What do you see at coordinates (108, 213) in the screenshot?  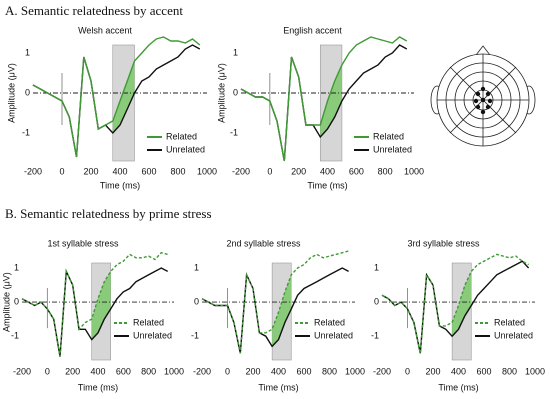 I see `section-title: B. Semantic relatedness by prime stress` at bounding box center [108, 213].